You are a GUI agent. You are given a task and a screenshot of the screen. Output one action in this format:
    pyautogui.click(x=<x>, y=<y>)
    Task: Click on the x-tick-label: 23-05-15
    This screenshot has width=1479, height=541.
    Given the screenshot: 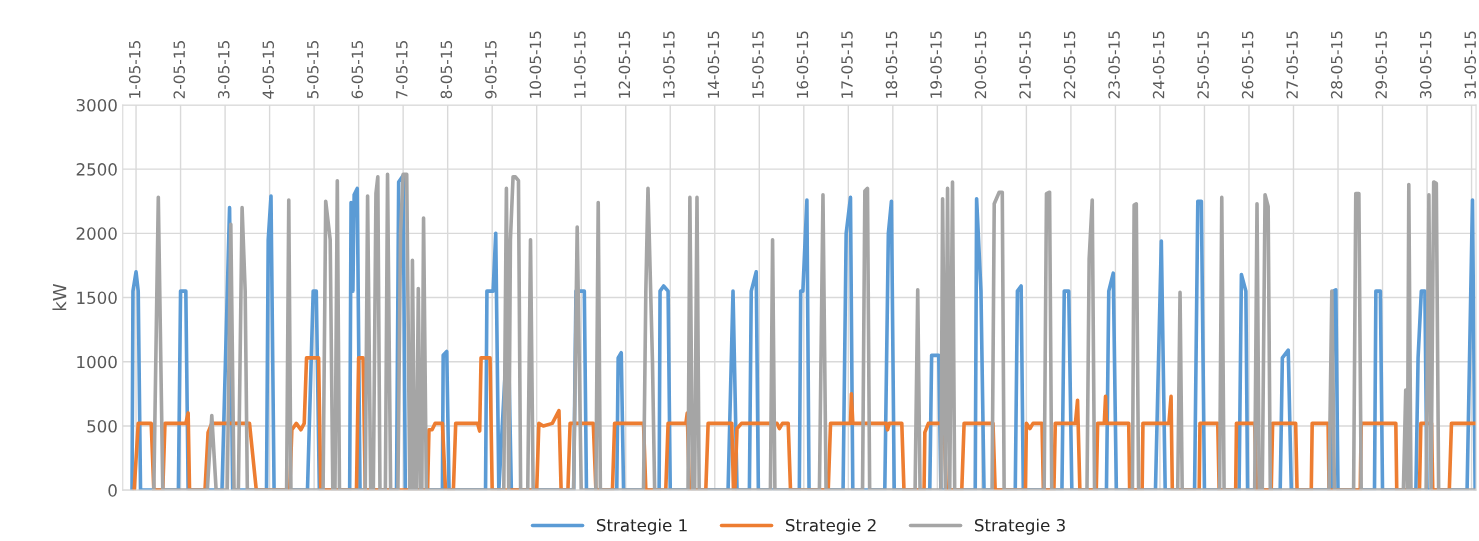 What is the action you would take?
    pyautogui.click(x=1114, y=65)
    